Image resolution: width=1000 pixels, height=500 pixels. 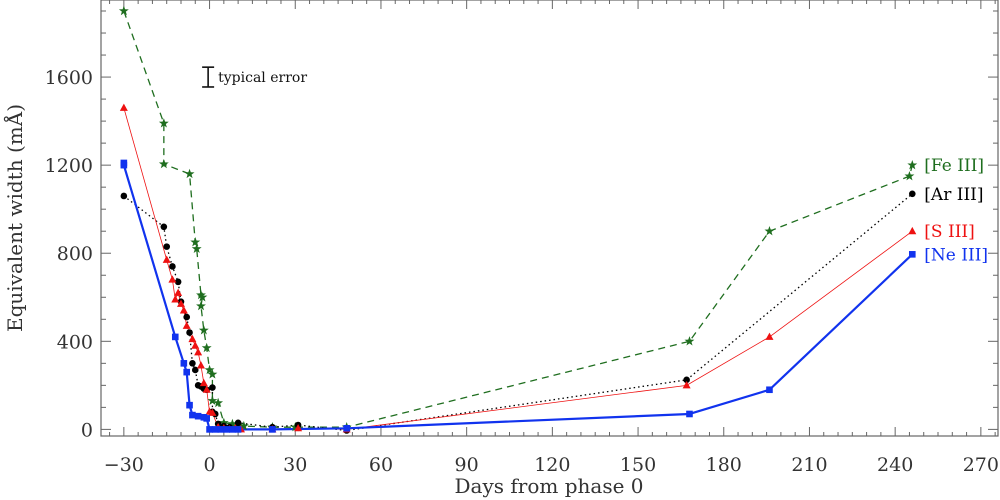 I want to click on x-tick-label: 240, so click(x=895, y=465).